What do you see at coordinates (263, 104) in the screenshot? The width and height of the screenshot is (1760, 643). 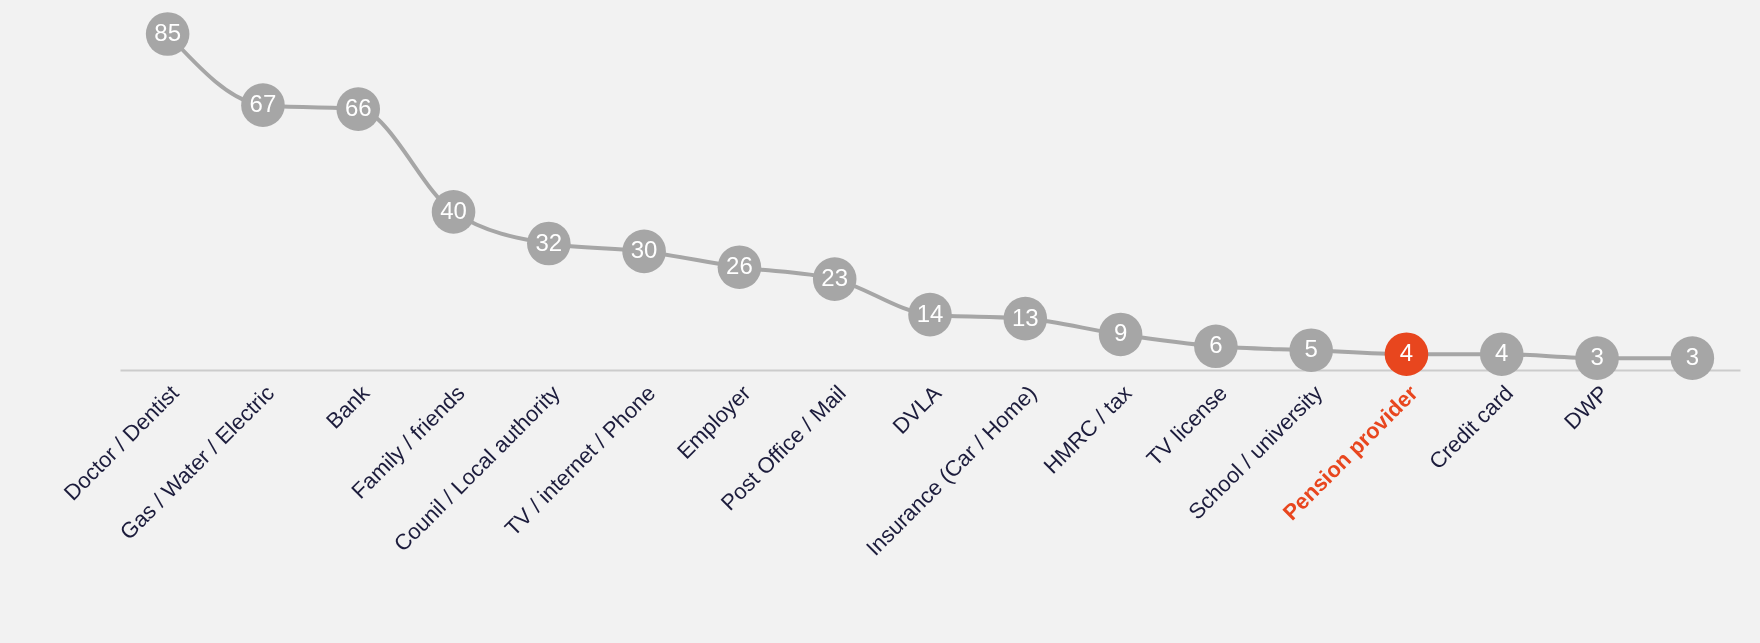 I see `data-label: 67` at bounding box center [263, 104].